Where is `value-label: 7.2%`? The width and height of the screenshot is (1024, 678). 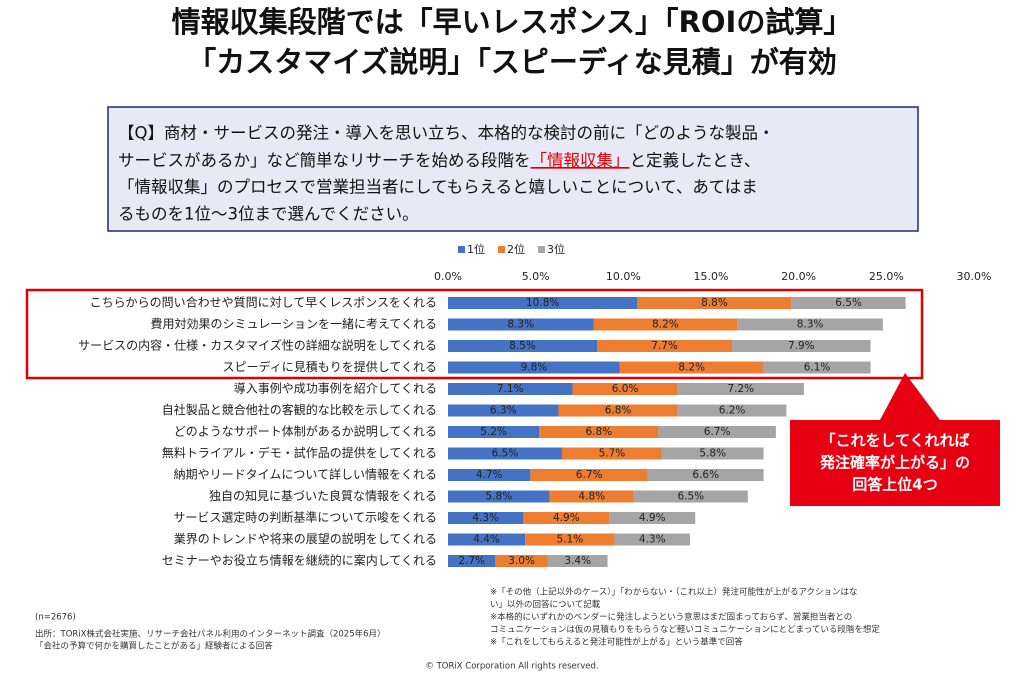
value-label: 7.2% is located at coordinates (740, 389).